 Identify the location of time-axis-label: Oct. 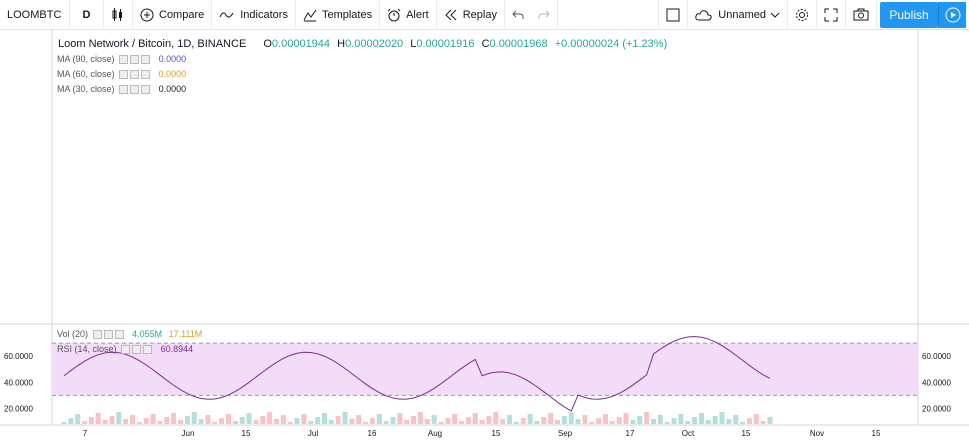
(688, 433).